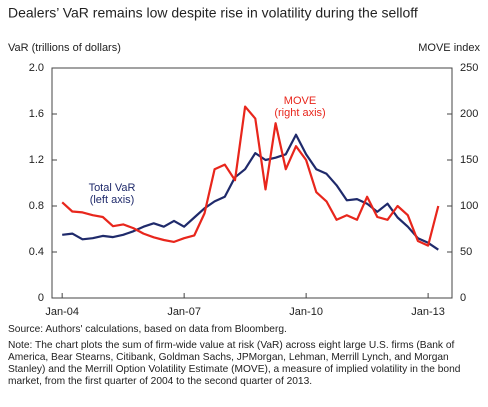  I want to click on y-tick-label: 1.2, so click(36, 160).